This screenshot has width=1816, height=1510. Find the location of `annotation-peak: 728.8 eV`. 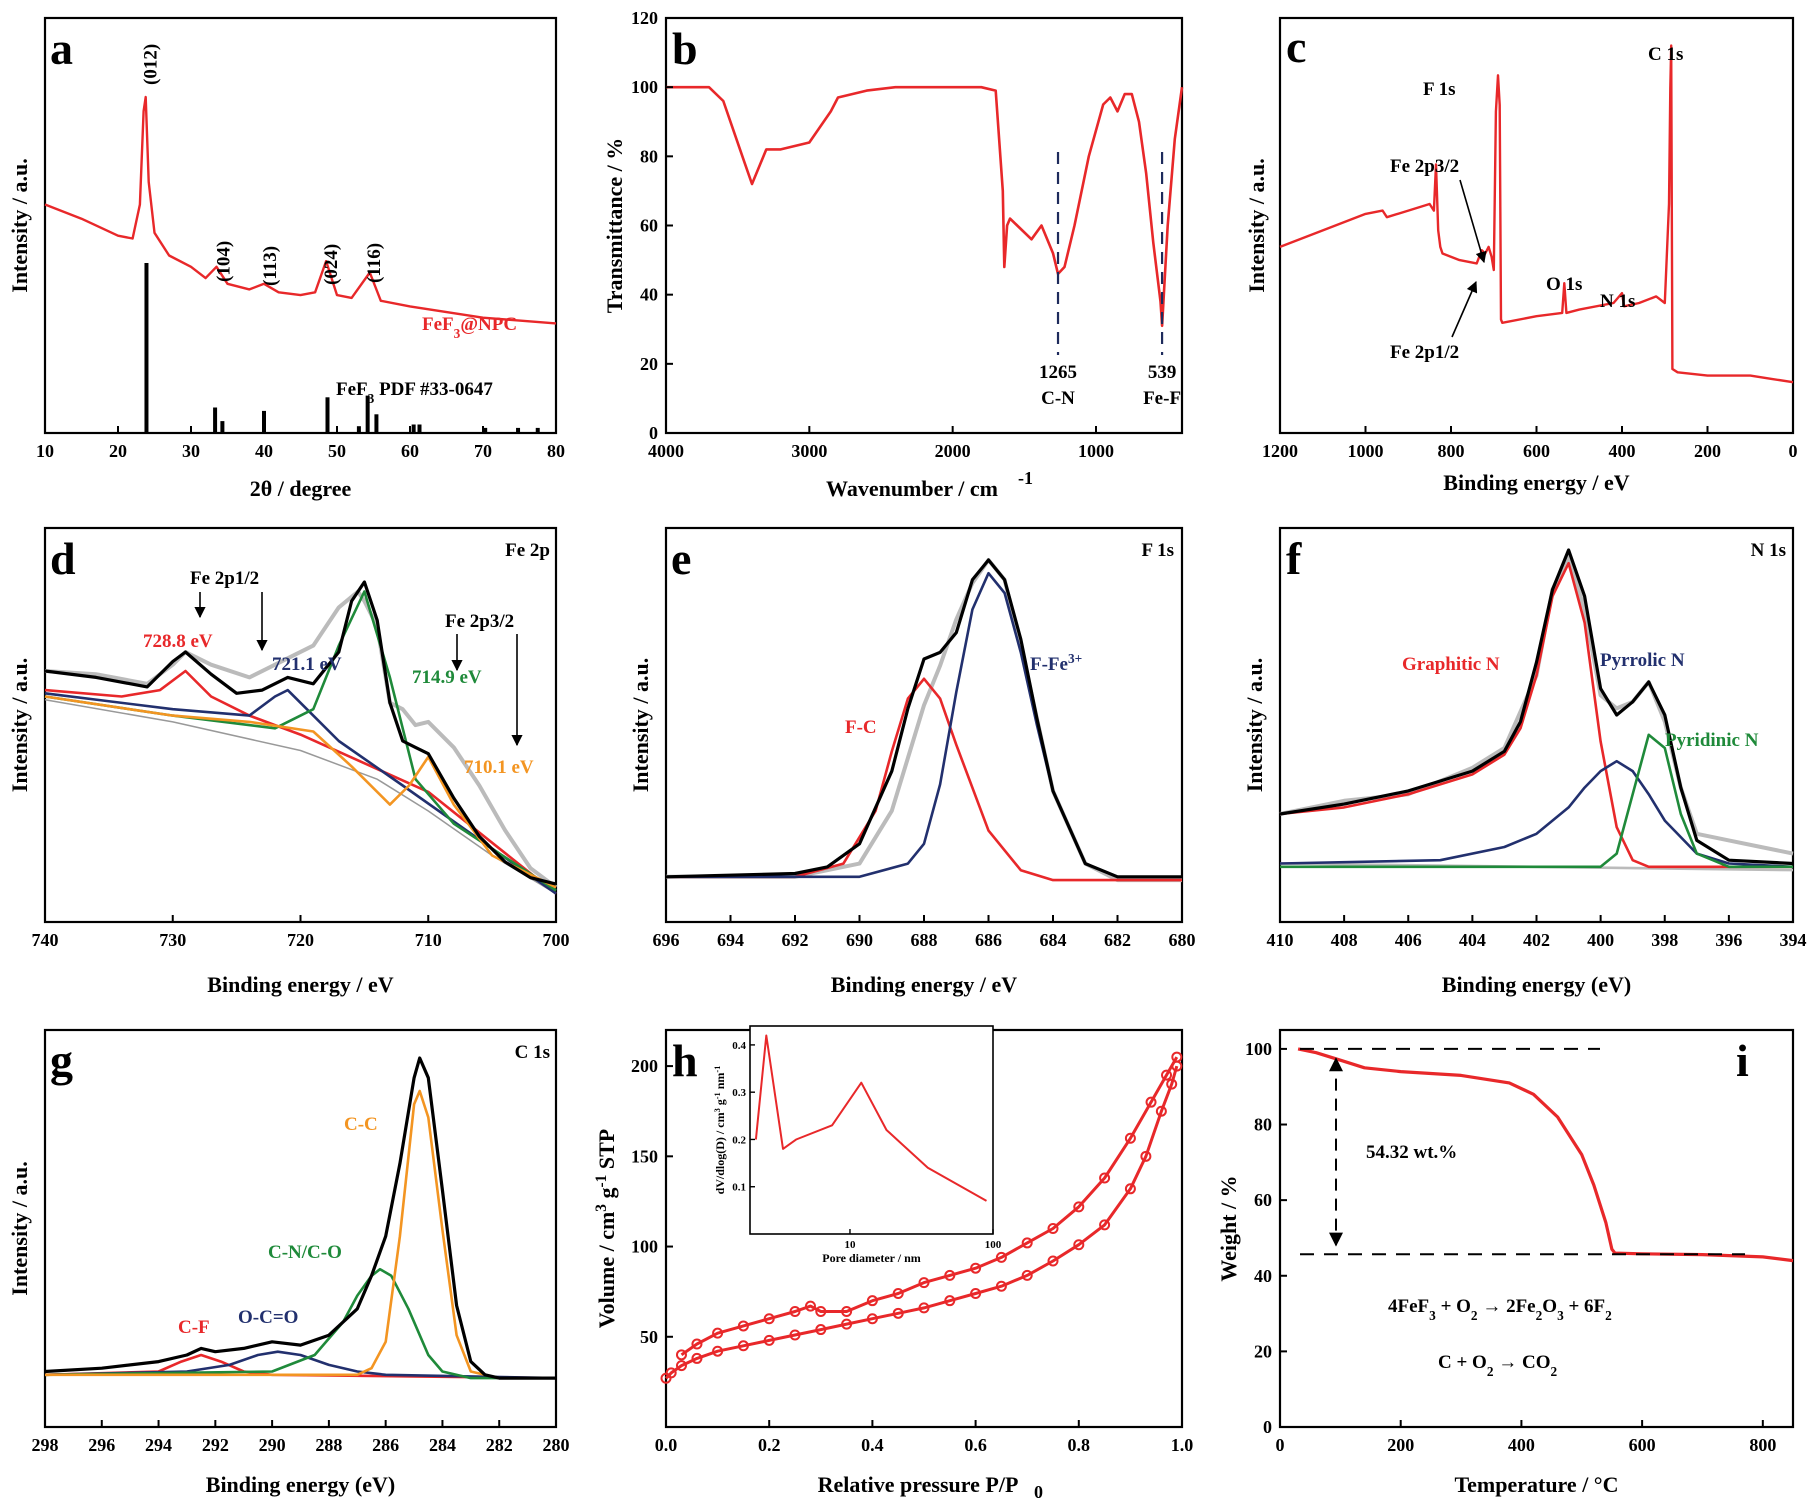

annotation-peak: 728.8 eV is located at coordinates (178, 641).